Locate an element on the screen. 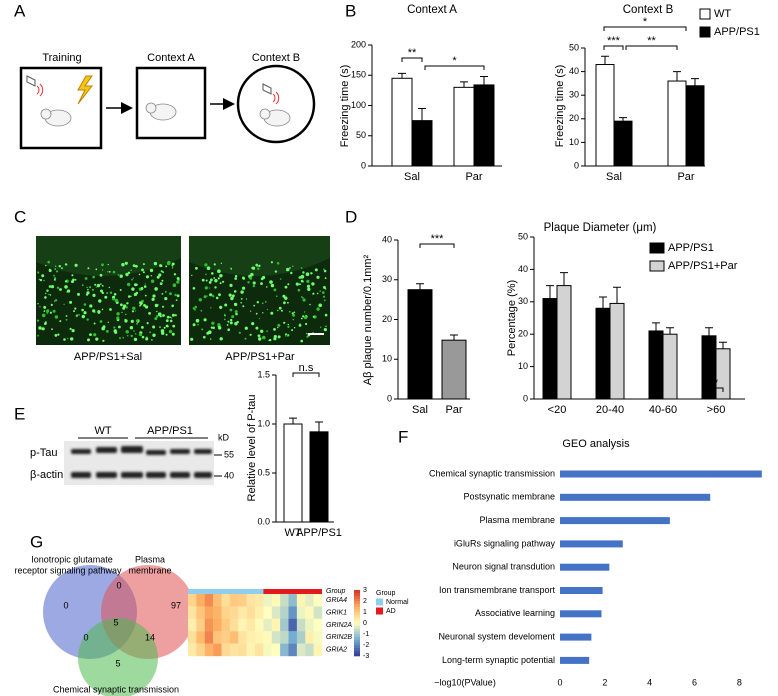 The width and height of the screenshot is (778, 696). x-tick-label: 4 is located at coordinates (649, 682).